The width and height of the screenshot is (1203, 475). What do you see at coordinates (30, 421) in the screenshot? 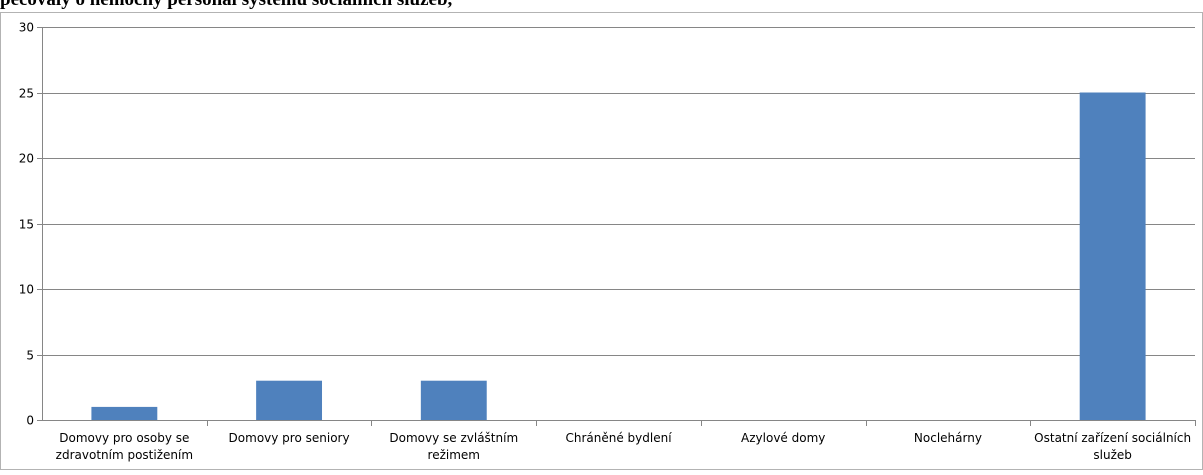
I see `y-tick-label: 0` at bounding box center [30, 421].